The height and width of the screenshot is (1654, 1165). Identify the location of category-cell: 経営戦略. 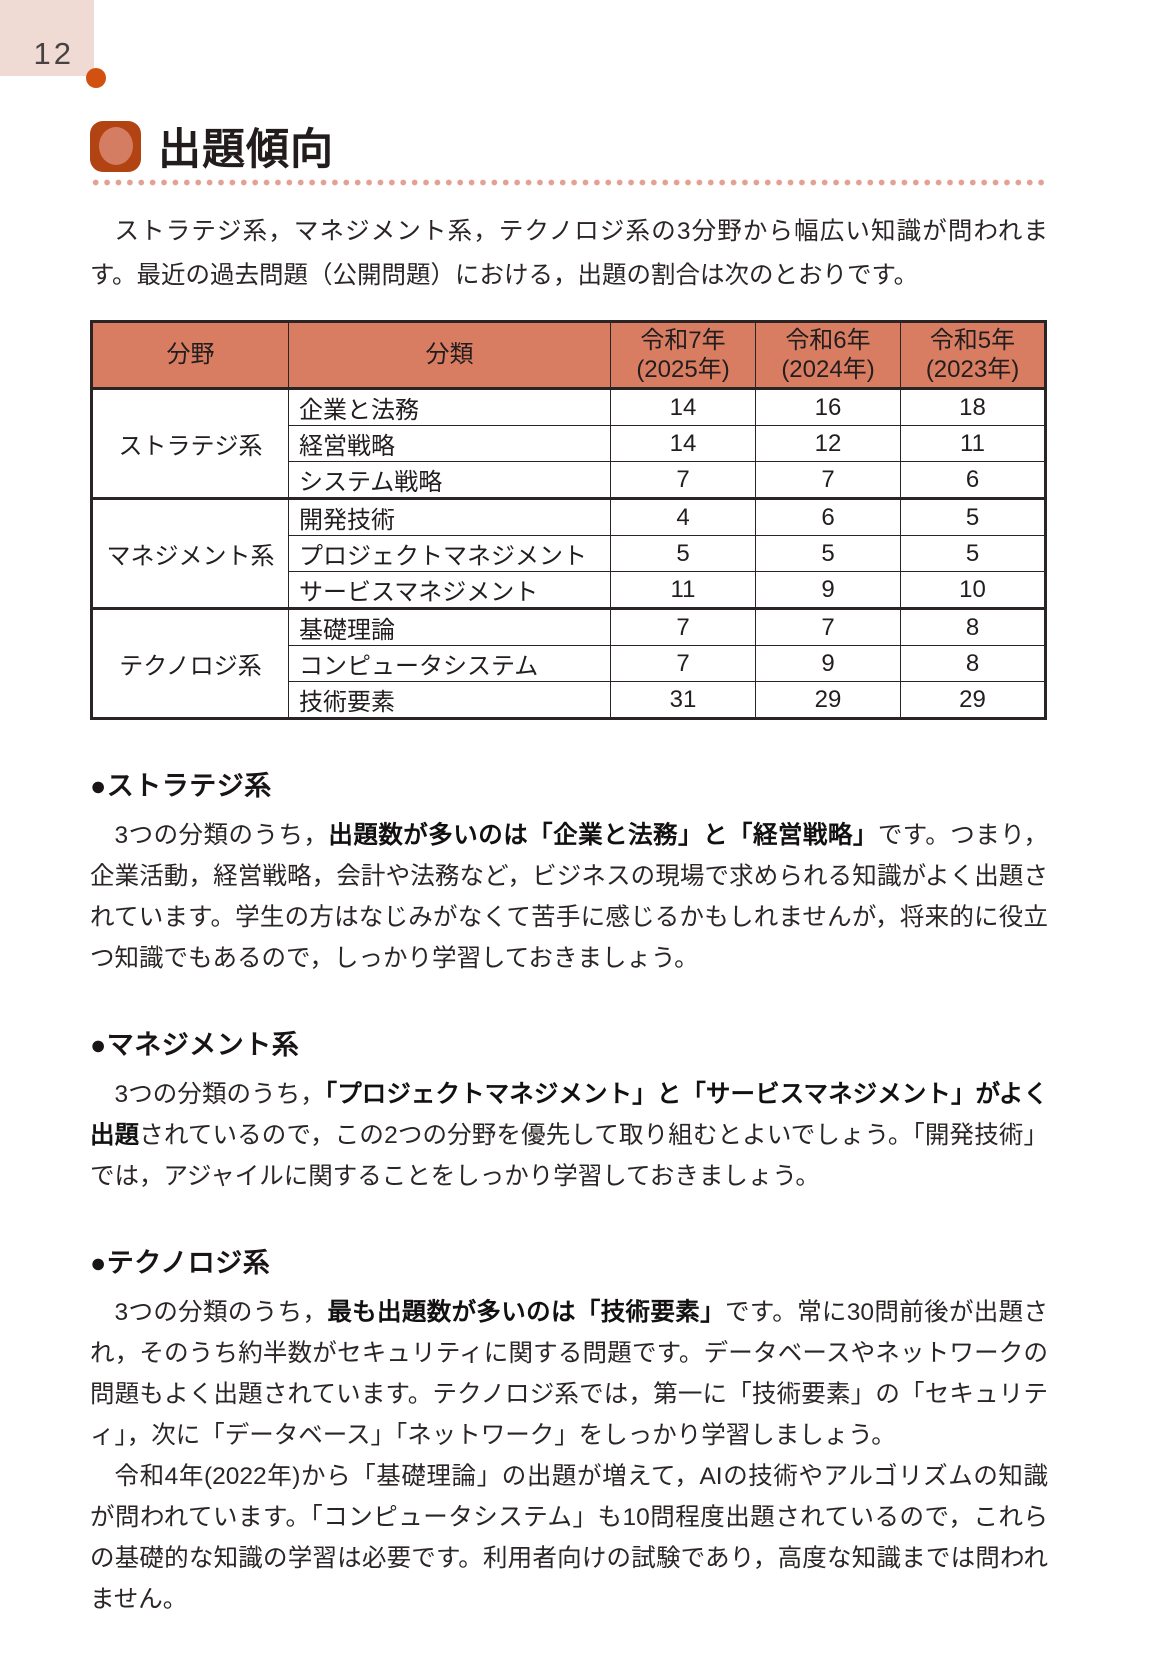
(449, 443).